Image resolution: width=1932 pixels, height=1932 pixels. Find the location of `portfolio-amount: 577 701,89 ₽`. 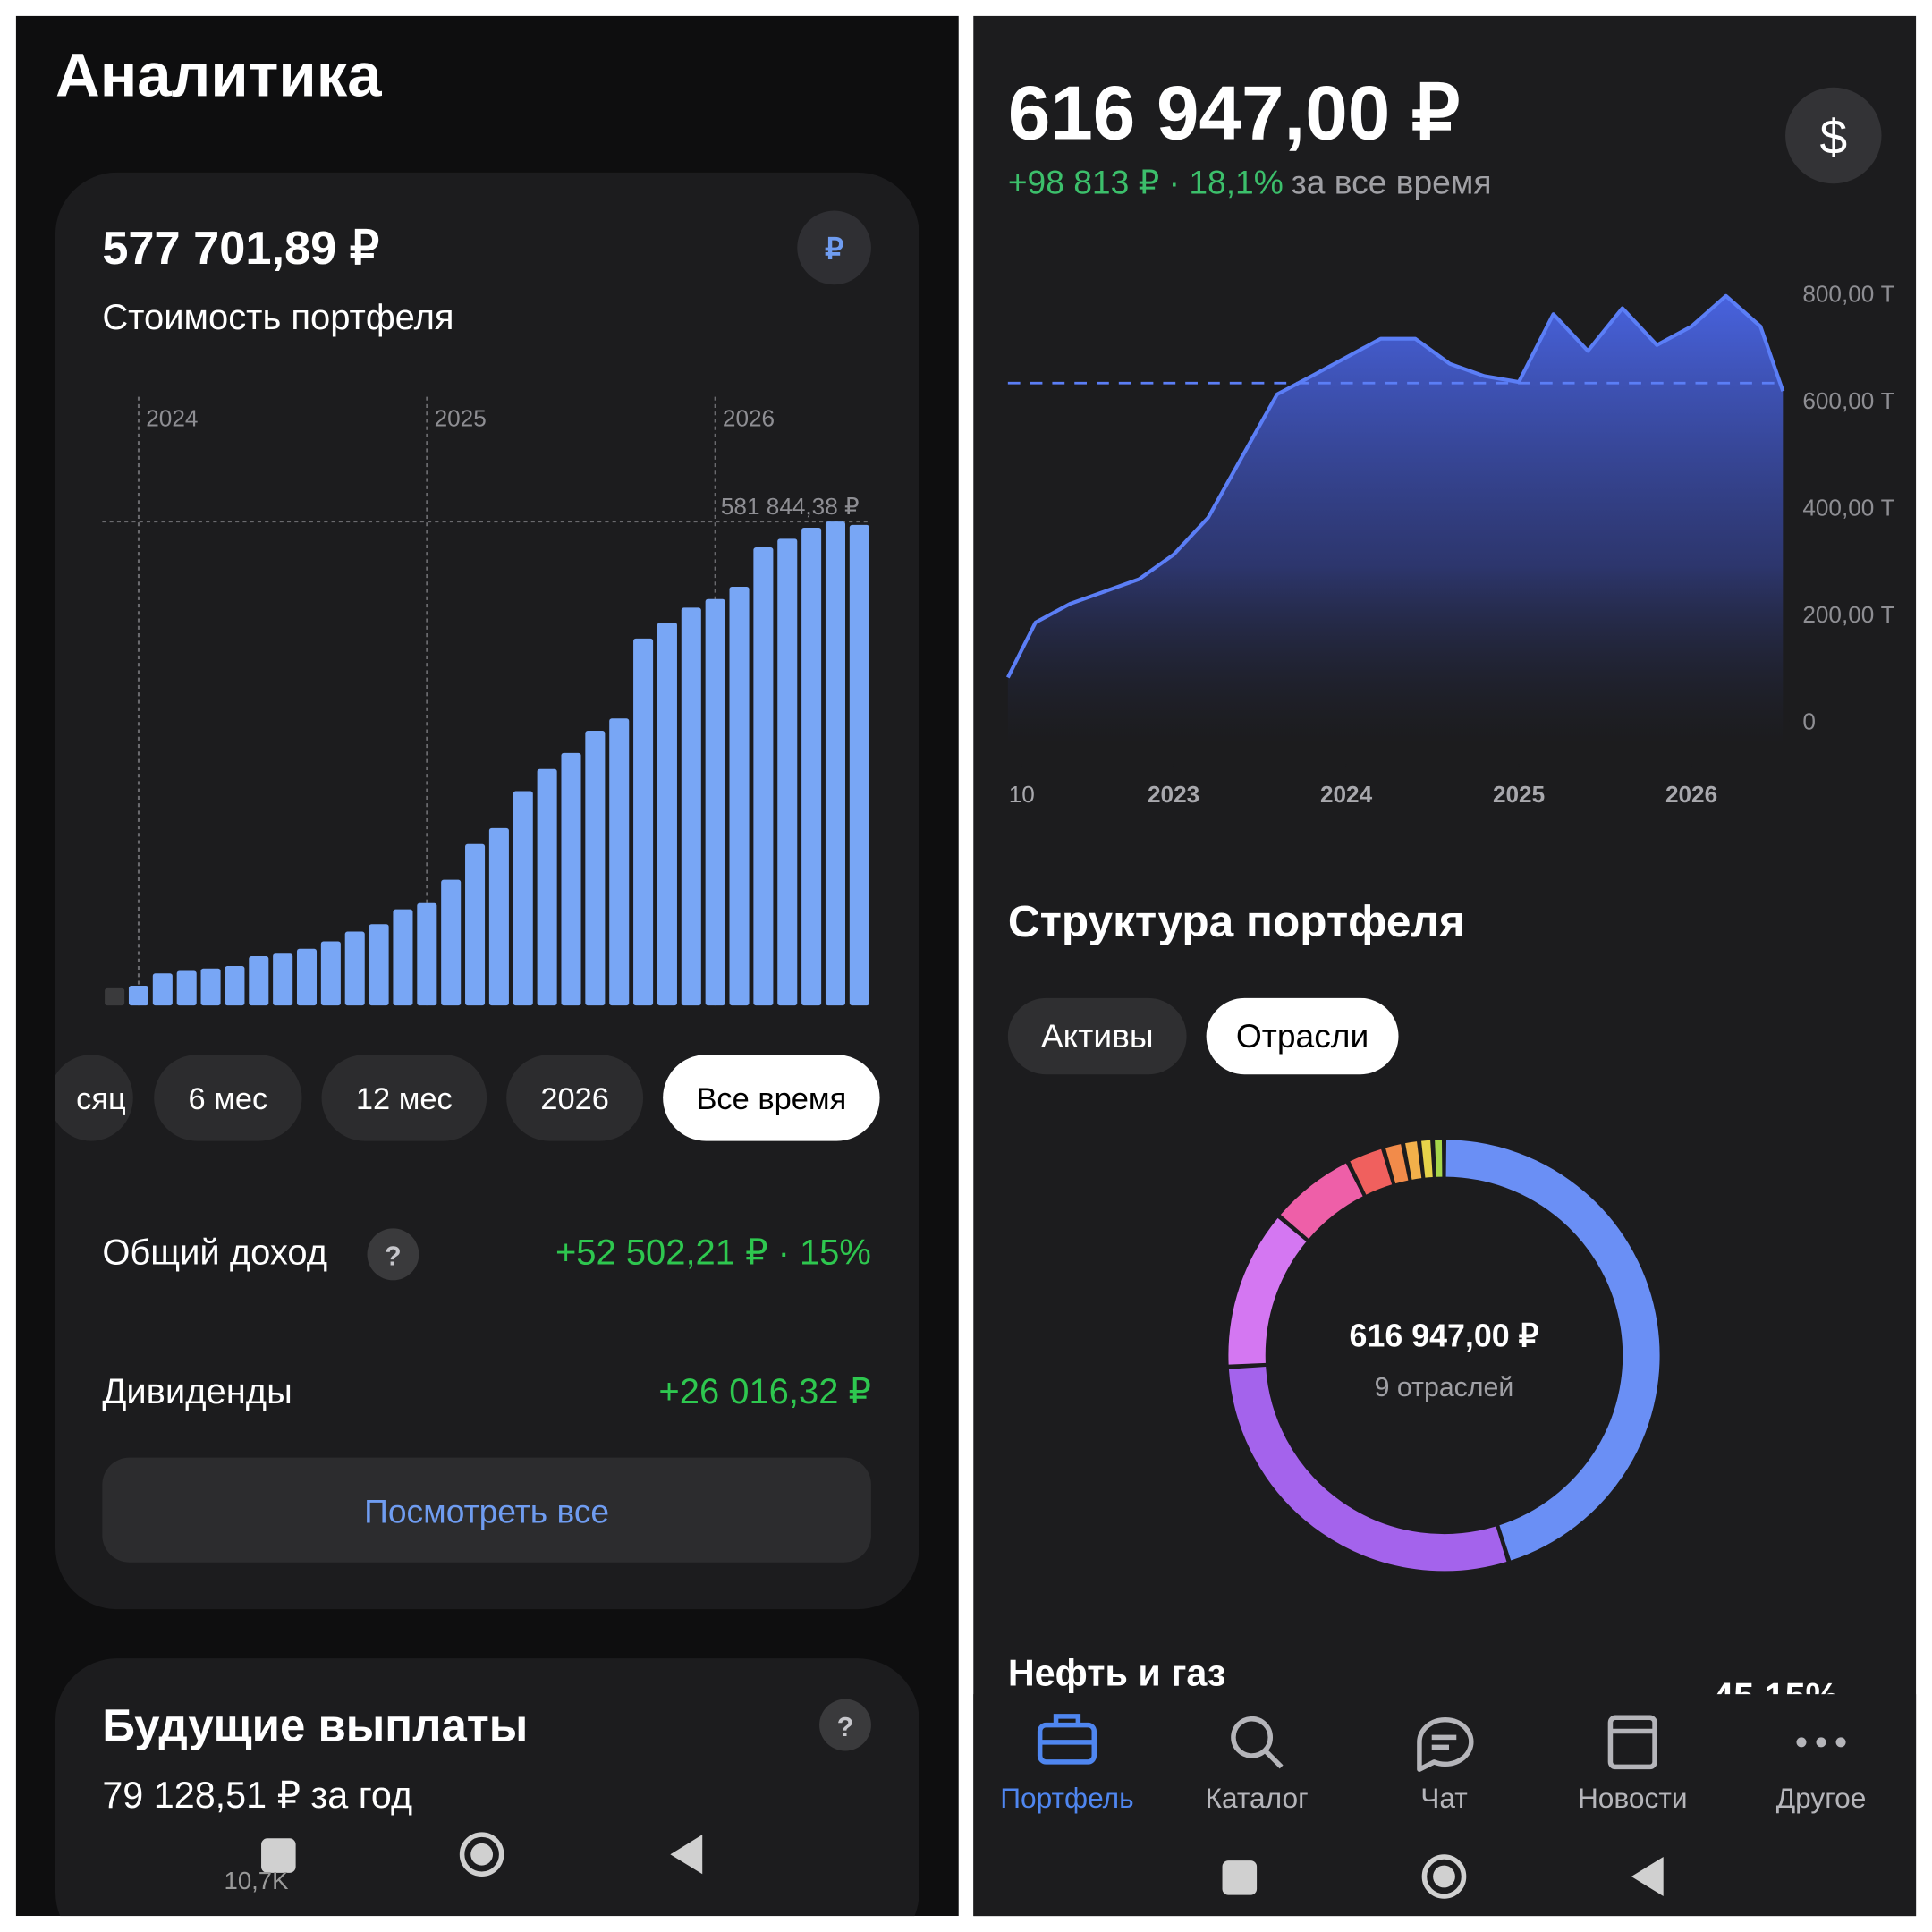

portfolio-amount: 577 701,89 ₽ is located at coordinates (240, 249).